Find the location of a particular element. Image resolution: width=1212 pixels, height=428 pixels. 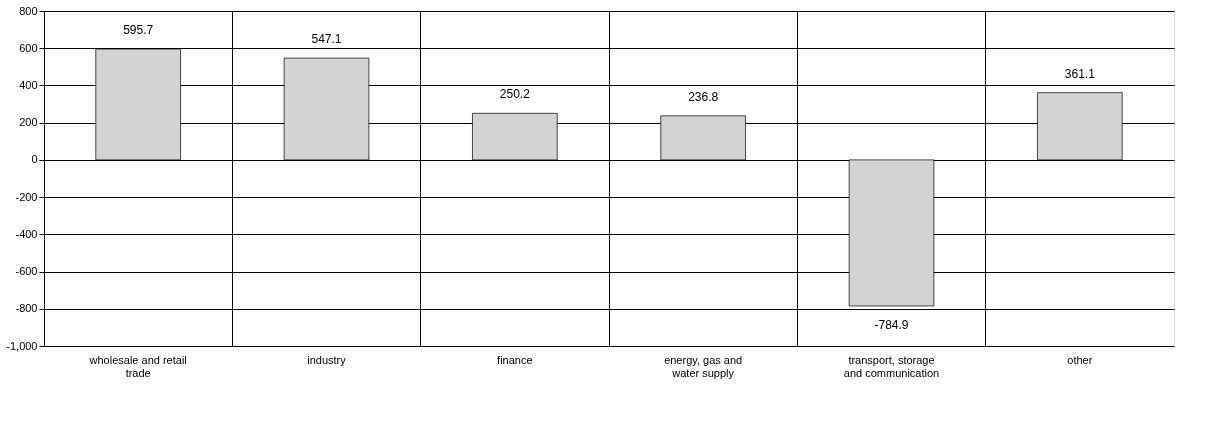

y-tick-label: 0 is located at coordinates (34, 159).